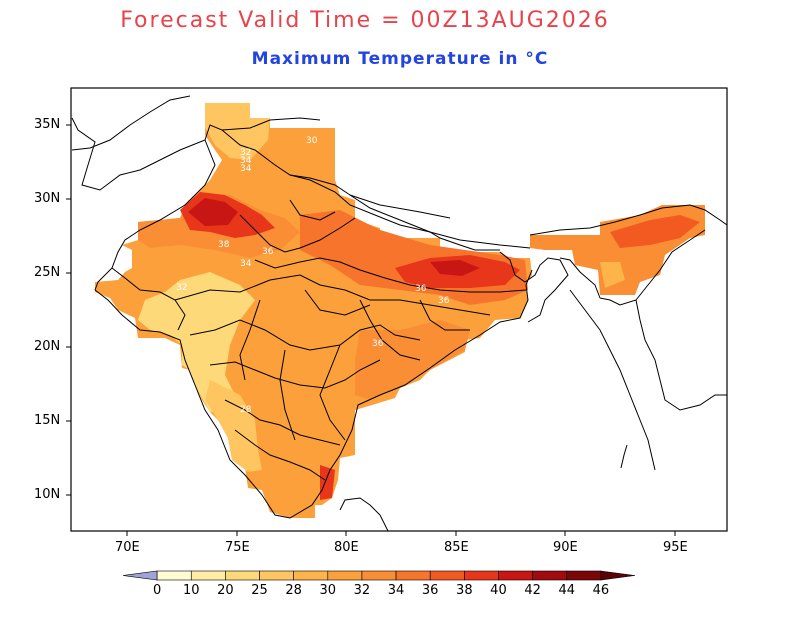 The image size is (800, 618). I want to click on northwest-border, so click(301, 183).